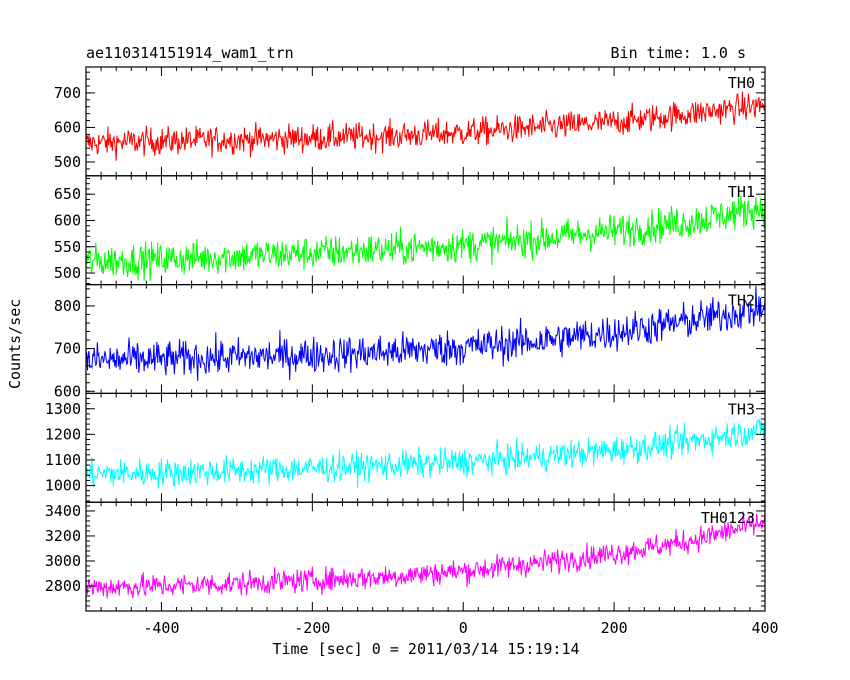  Describe the element at coordinates (614, 628) in the screenshot. I see `x-tick-label: 200` at that location.